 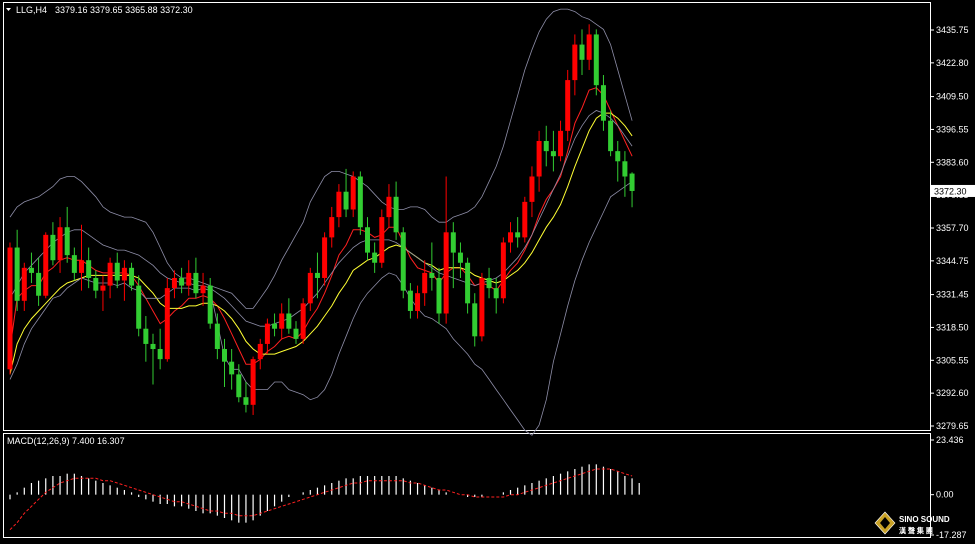 I want to click on price-tick-label: 3409.50, so click(x=952, y=97).